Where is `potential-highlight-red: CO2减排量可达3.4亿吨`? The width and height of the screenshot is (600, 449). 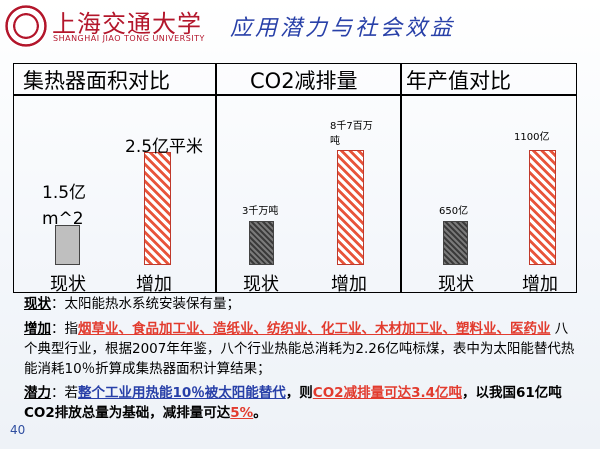 potential-highlight-red: CO2减排量可达3.4亿吨 is located at coordinates (387, 393).